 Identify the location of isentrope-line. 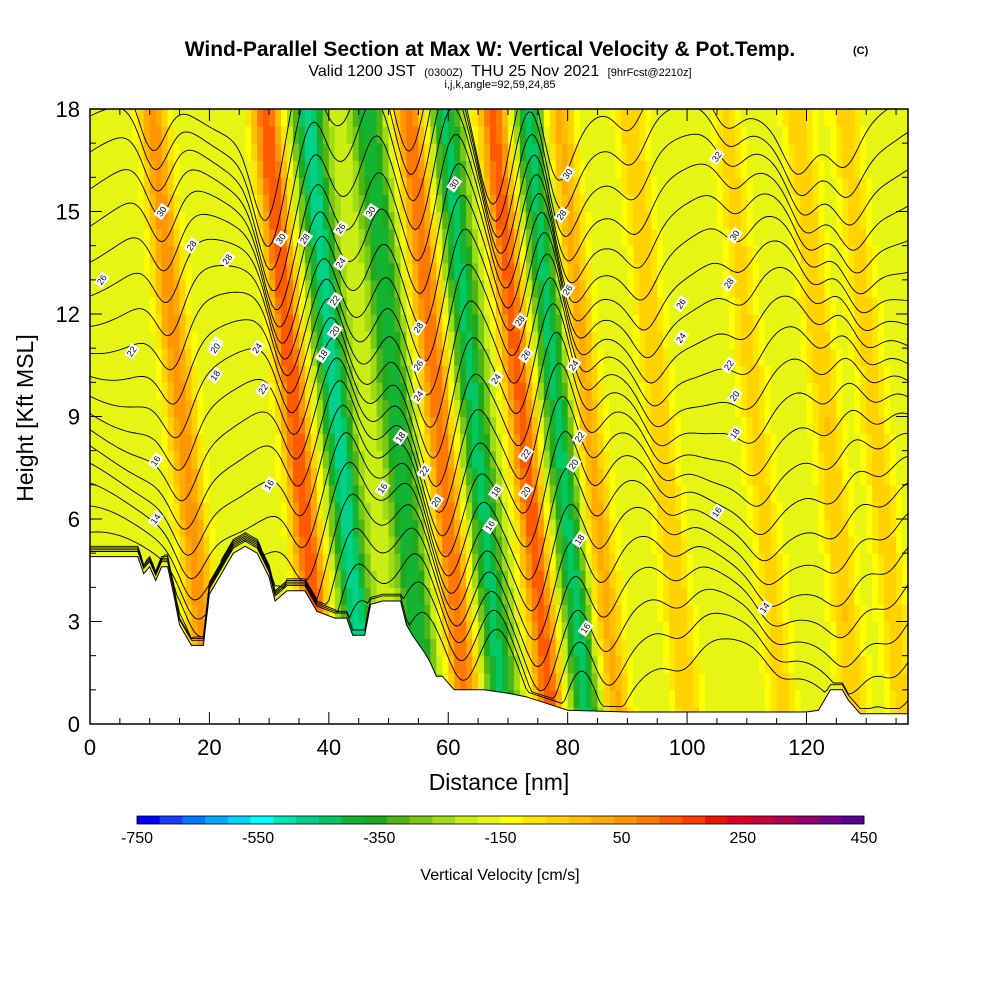
(499, 506).